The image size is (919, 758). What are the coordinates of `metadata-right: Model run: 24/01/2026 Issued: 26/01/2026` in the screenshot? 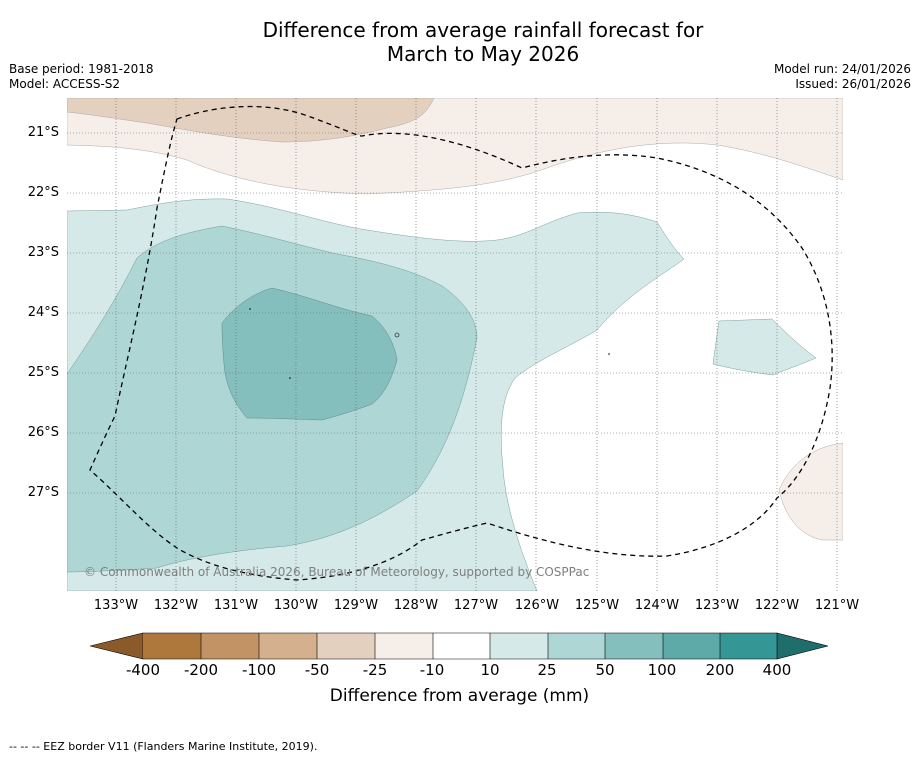 It's located at (842, 77).